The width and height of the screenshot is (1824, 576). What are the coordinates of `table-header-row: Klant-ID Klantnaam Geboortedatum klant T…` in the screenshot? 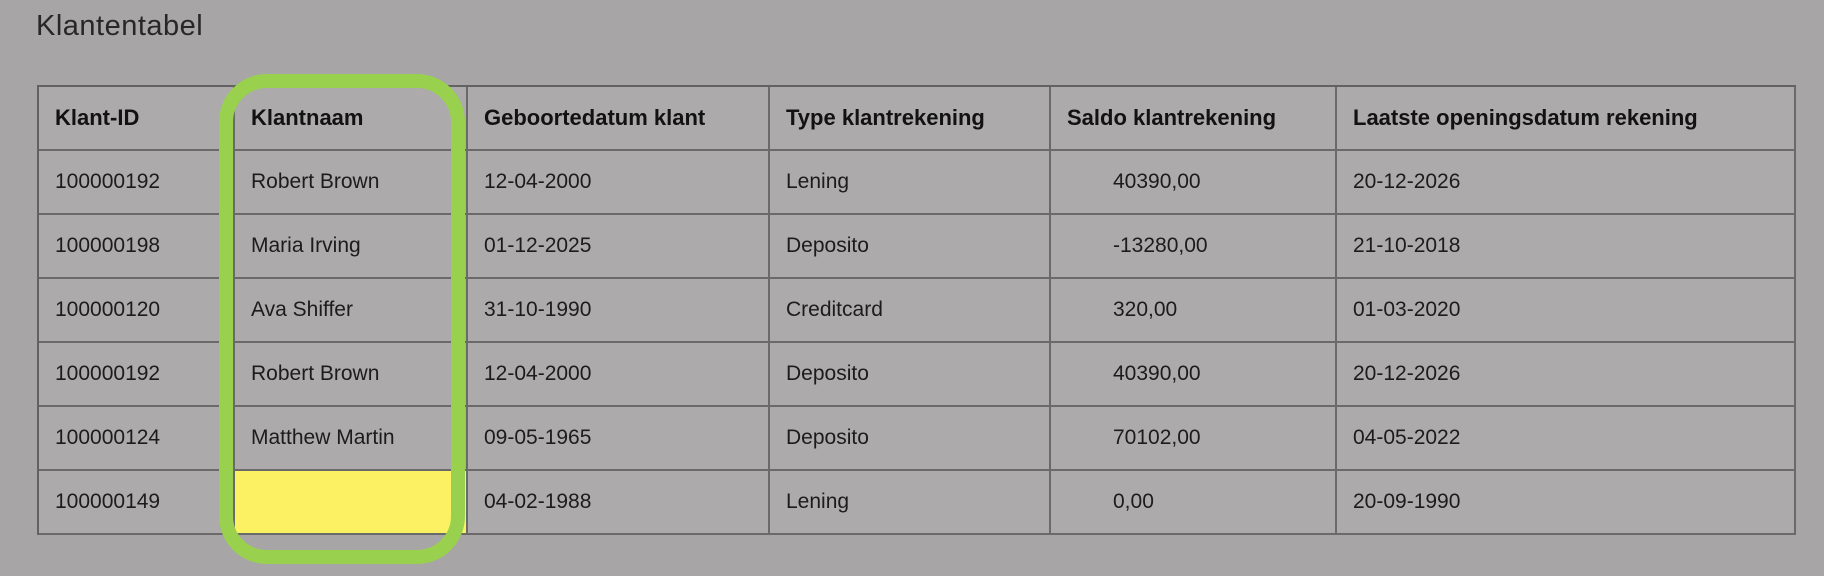 It's located at (917, 119).